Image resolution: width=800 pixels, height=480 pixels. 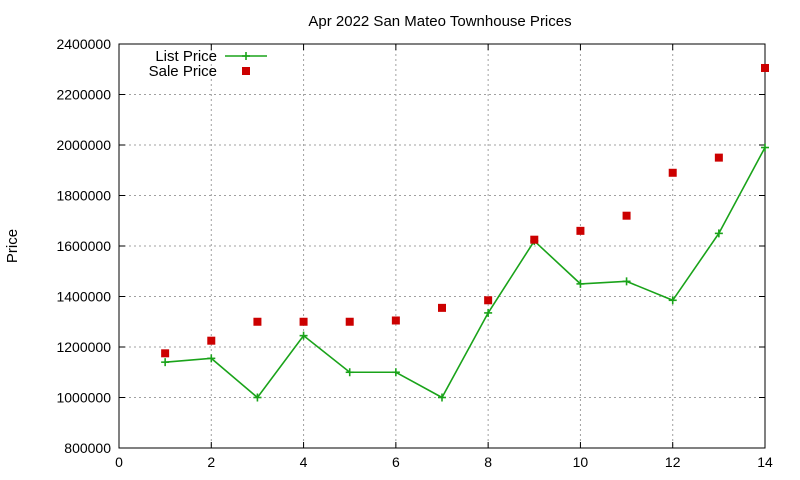 What do you see at coordinates (83, 297) in the screenshot?
I see `y-tick-label: 1400000` at bounding box center [83, 297].